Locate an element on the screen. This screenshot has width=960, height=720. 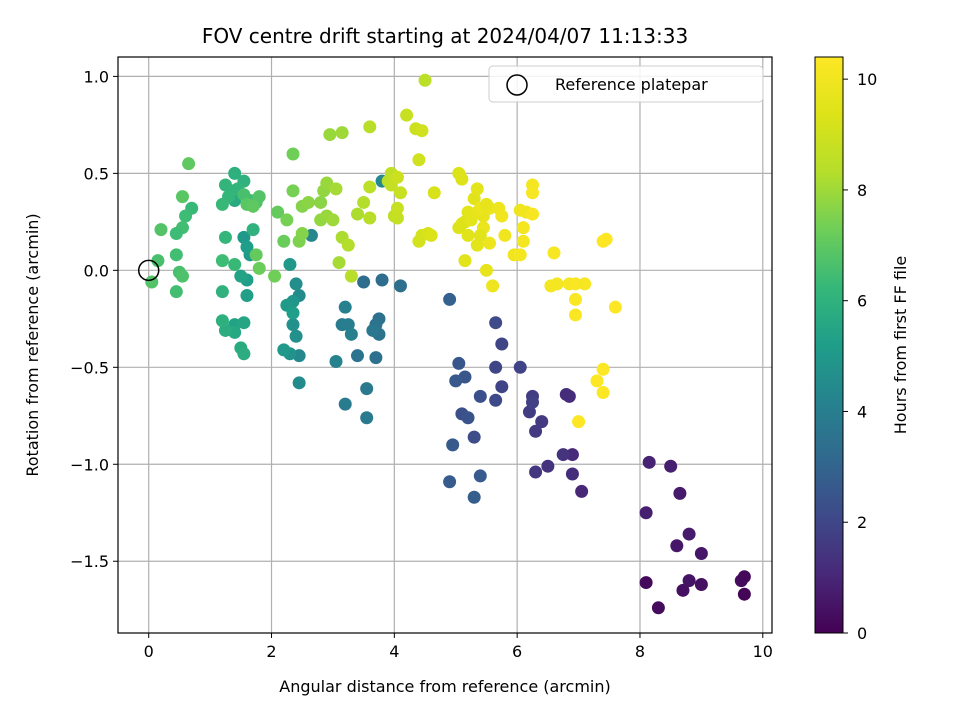
legend-box is located at coordinates (626, 84).